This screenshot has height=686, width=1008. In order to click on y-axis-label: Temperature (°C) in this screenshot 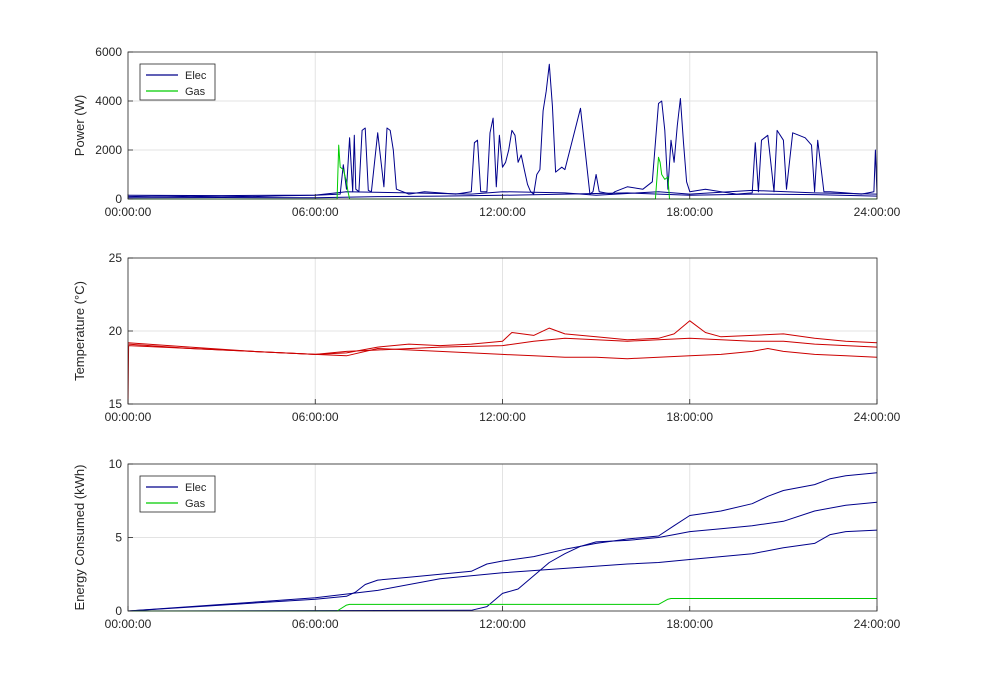, I will do `click(79, 331)`.